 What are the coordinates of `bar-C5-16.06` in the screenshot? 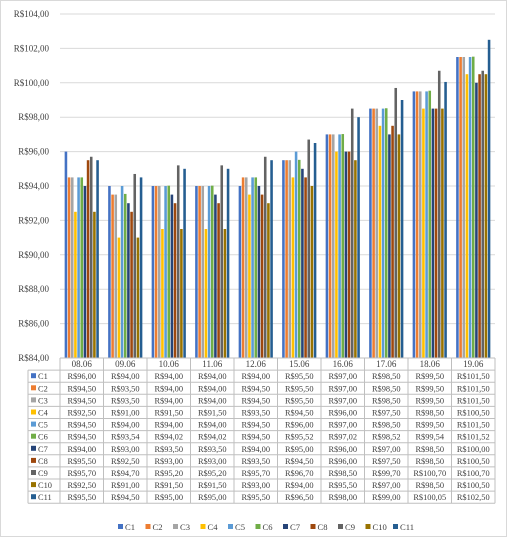 It's located at (339, 246).